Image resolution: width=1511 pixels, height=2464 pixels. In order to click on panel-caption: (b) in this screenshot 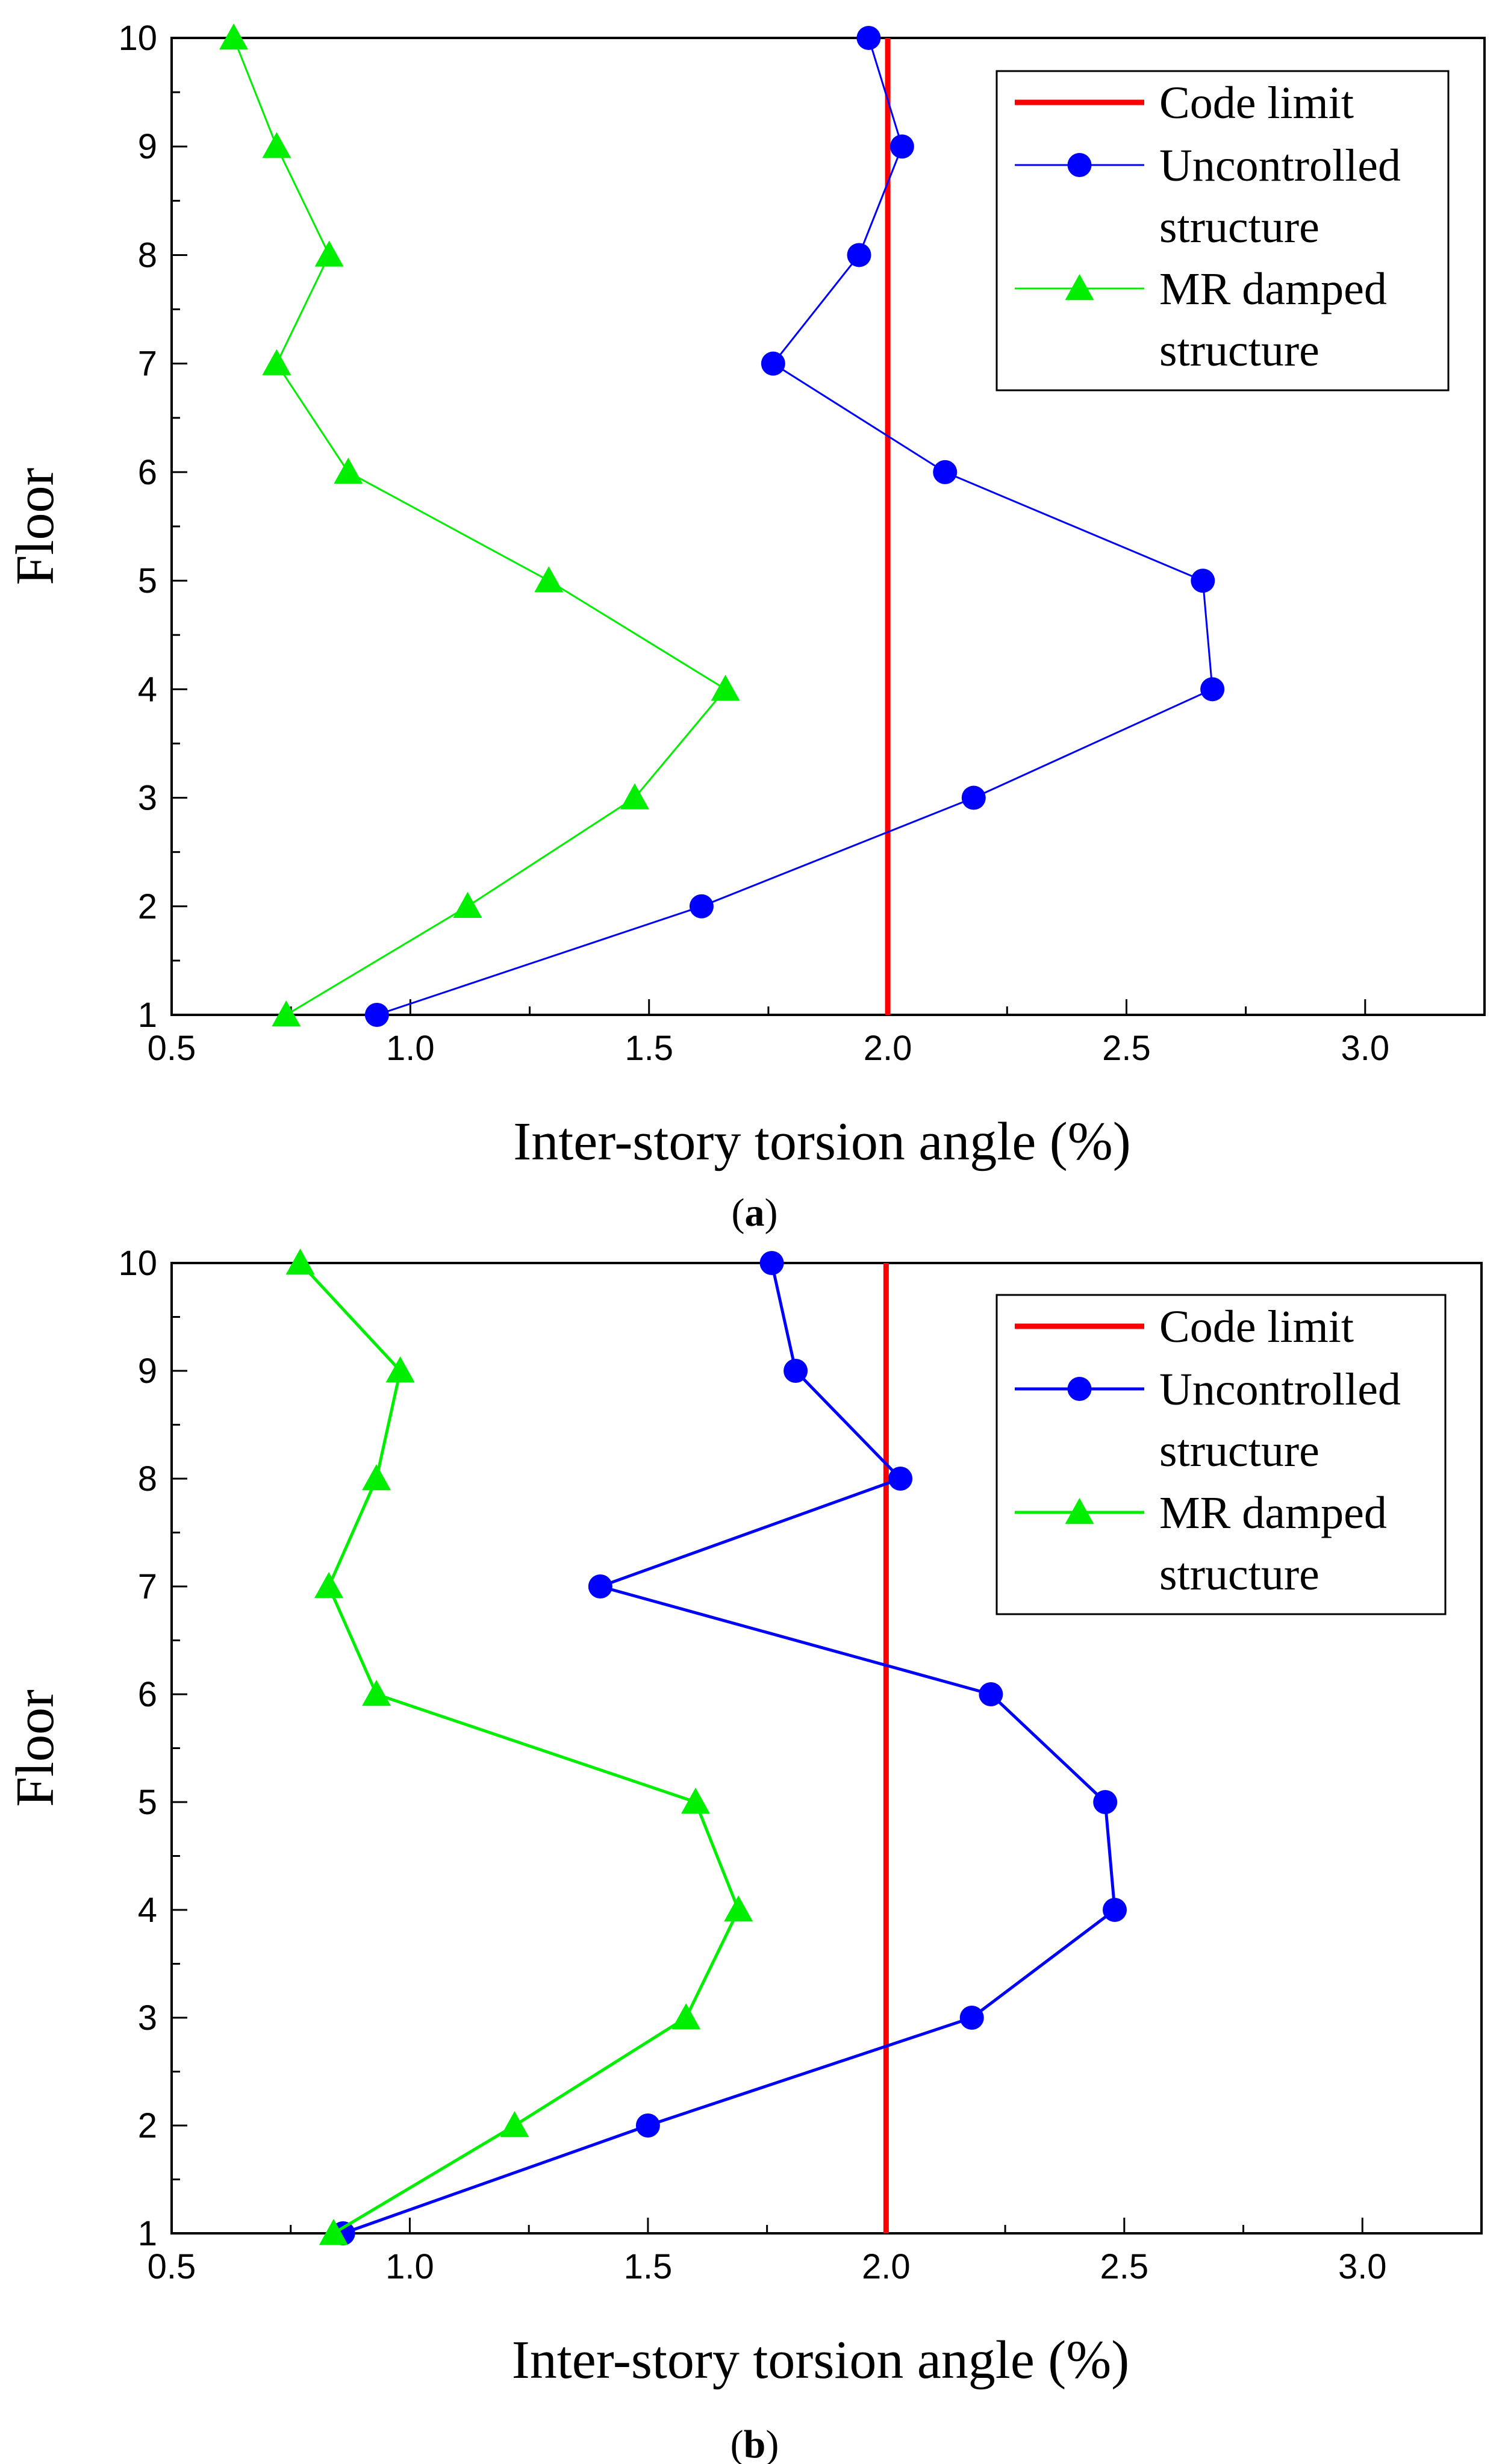, I will do `click(755, 2443)`.